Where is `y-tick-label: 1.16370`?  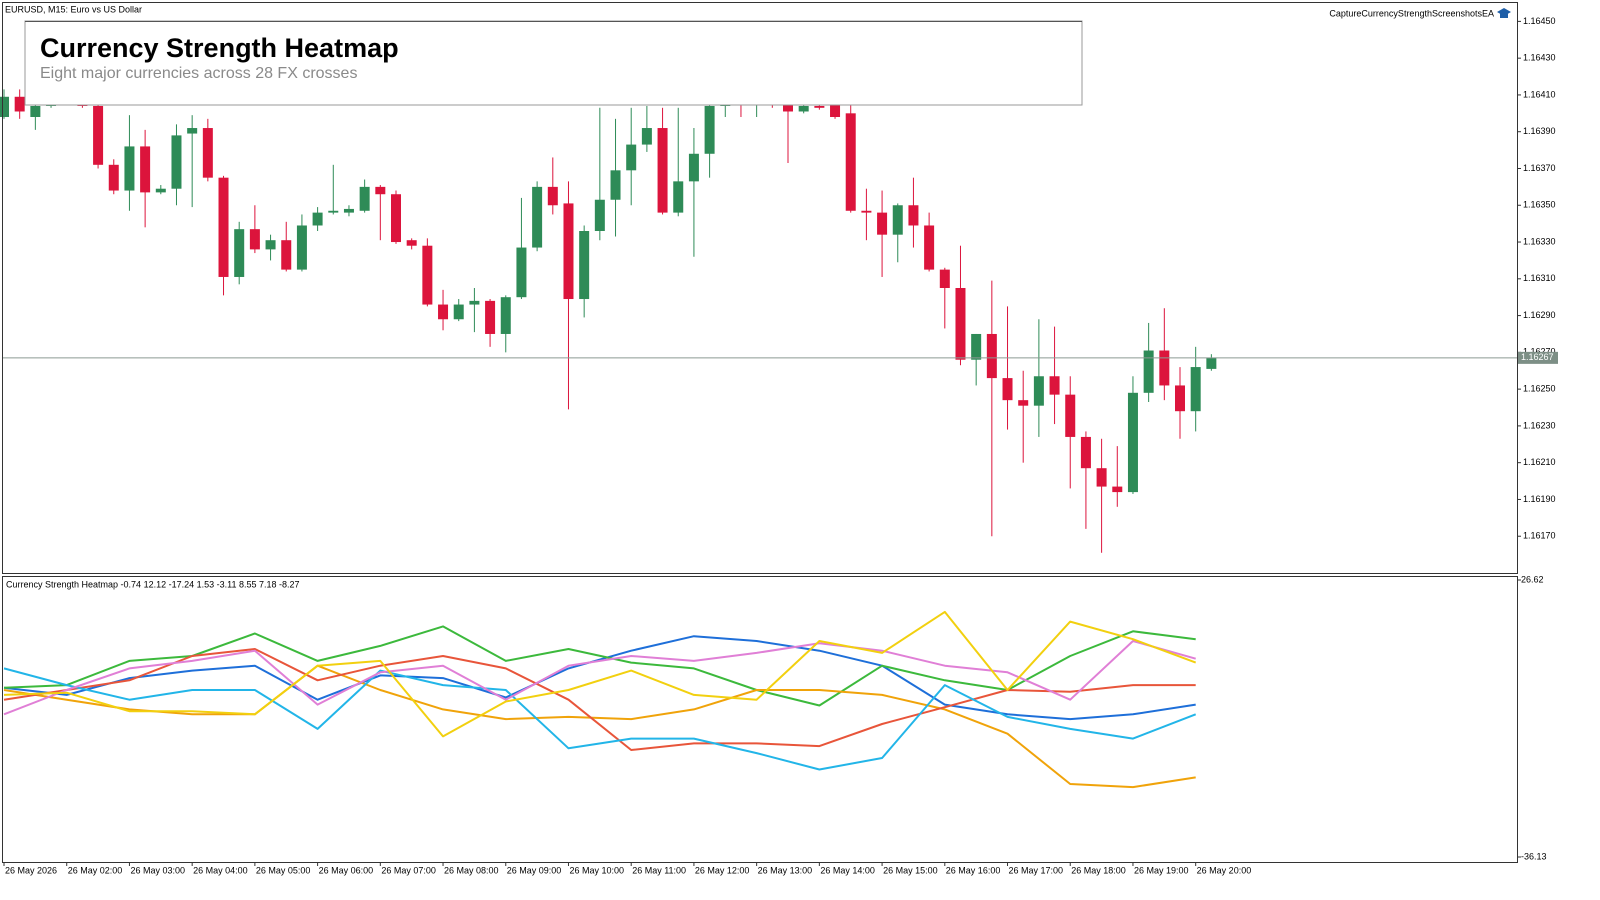 y-tick-label: 1.16370 is located at coordinates (1539, 168).